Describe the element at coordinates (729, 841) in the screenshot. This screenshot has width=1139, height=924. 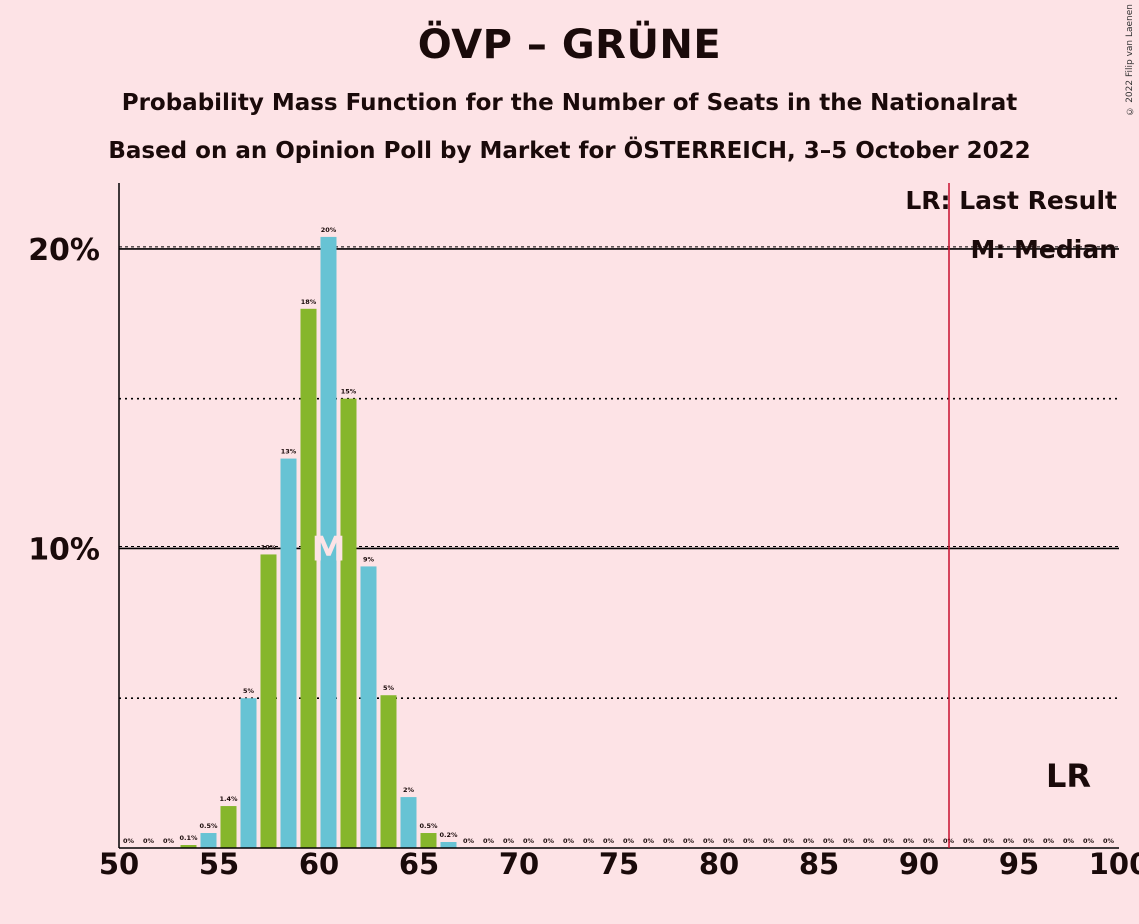
I see `bar-label-80: 0%` at that location.